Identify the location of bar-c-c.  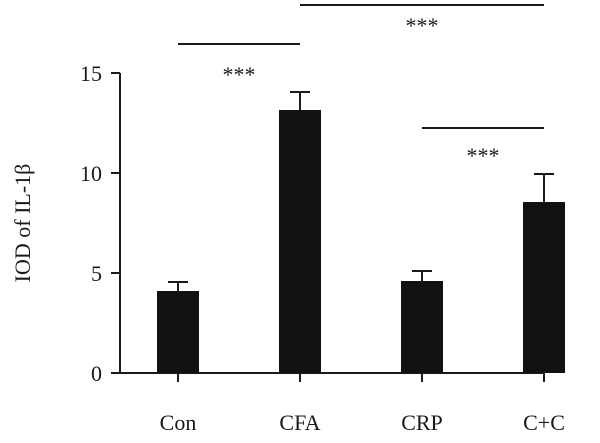
(544, 287).